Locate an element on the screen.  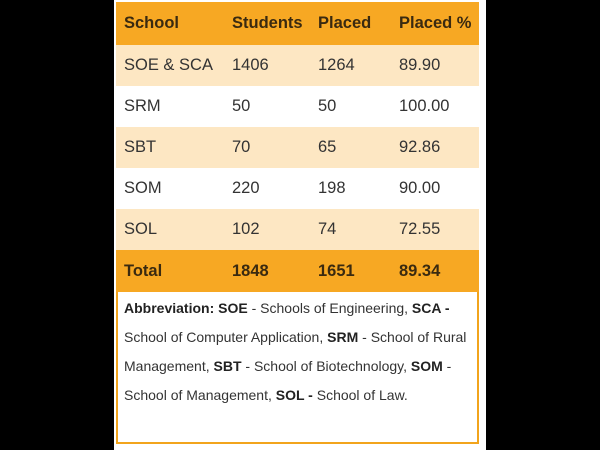
table-row: SBT 70 65 92.86 is located at coordinates (297, 147).